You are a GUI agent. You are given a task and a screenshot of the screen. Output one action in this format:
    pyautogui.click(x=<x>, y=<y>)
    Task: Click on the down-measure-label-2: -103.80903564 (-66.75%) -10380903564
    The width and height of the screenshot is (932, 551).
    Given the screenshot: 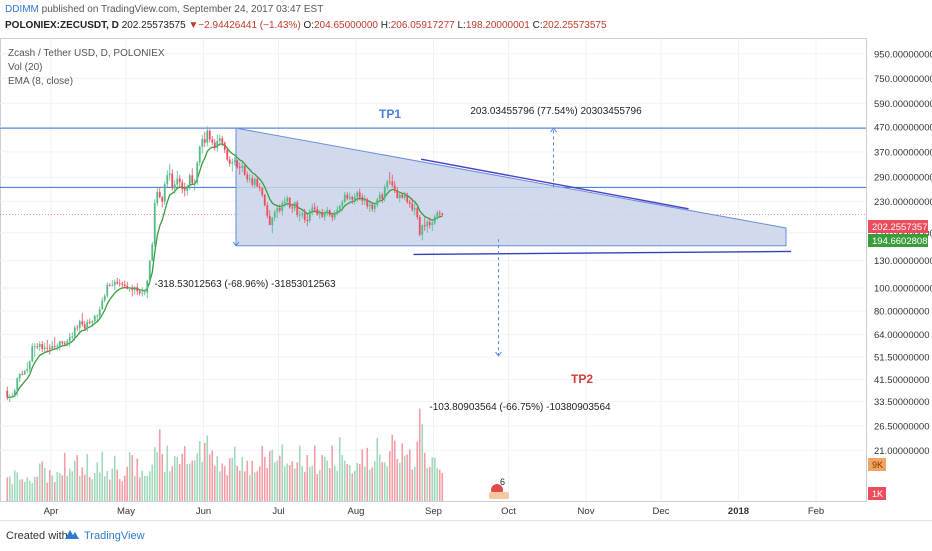 What is the action you would take?
    pyautogui.click(x=520, y=407)
    